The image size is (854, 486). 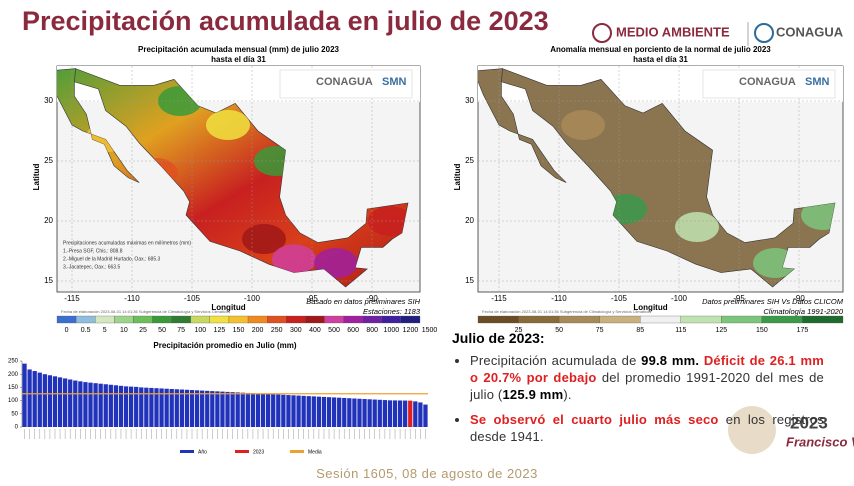 What do you see at coordinates (499, 298) in the screenshot?
I see `x-tick-label: -115` at bounding box center [499, 298].